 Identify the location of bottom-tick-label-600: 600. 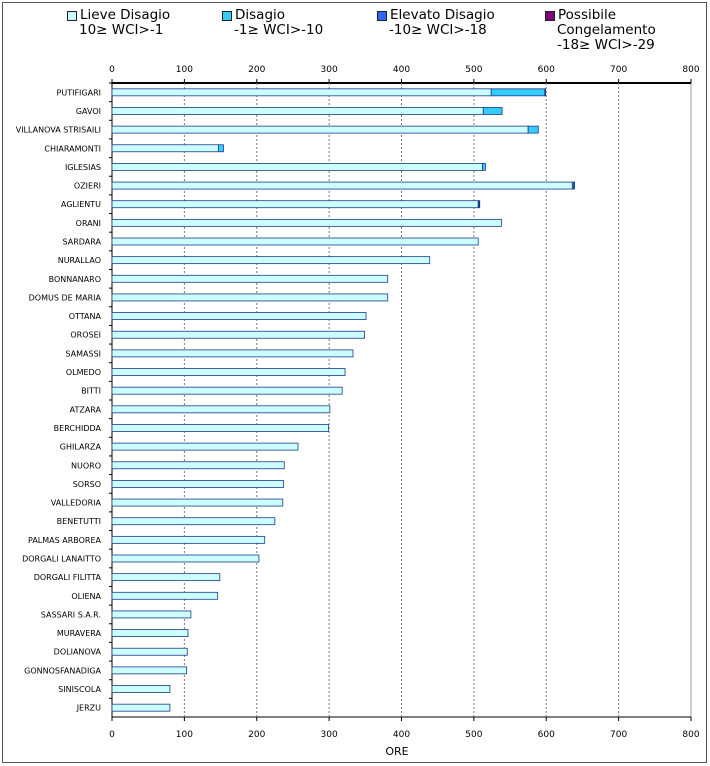
(546, 735).